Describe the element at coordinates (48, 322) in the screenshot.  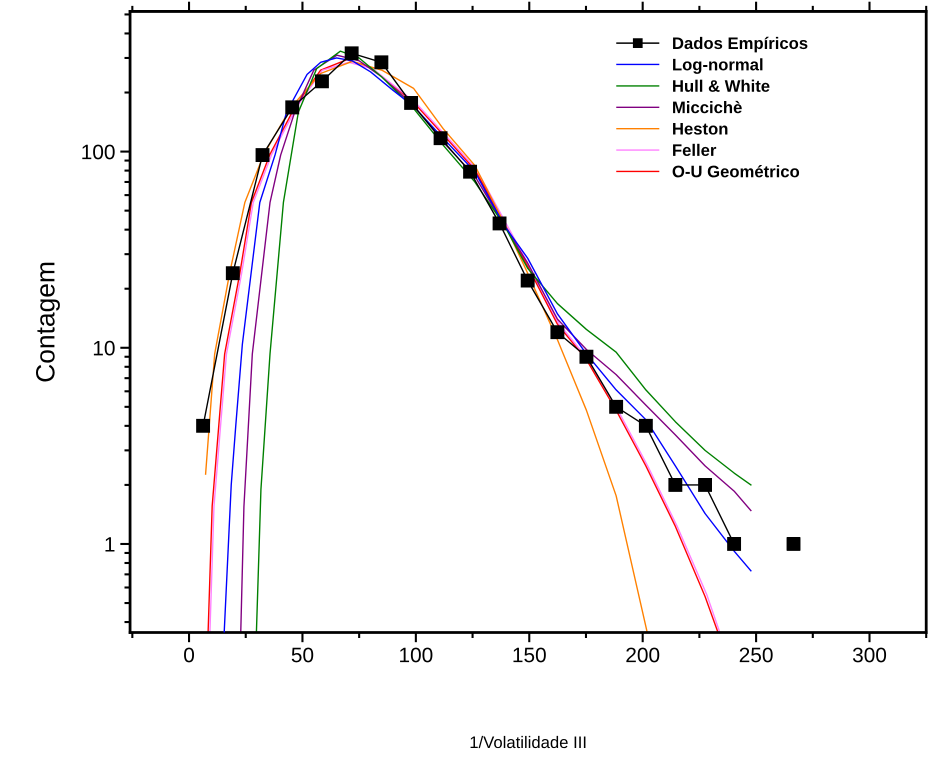
I see `y-axis-title: Contagem` at that location.